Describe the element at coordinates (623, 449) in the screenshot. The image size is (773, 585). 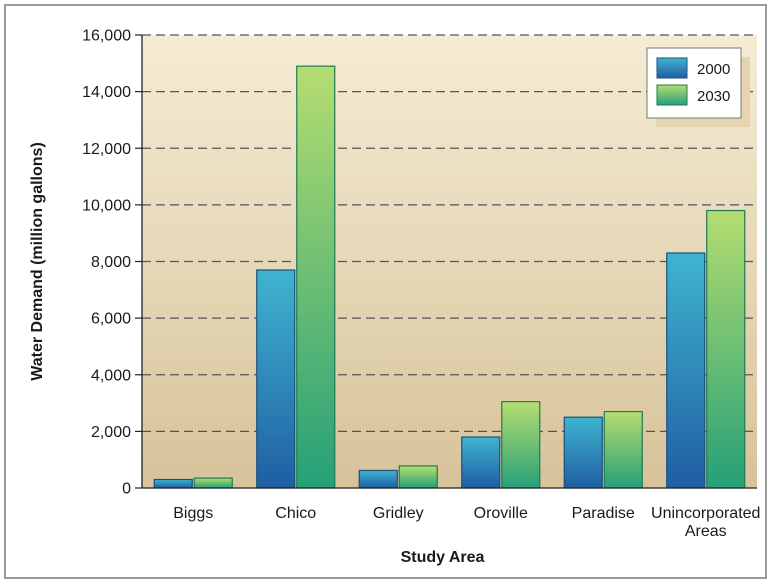
I see `bar-2030-paradise` at that location.